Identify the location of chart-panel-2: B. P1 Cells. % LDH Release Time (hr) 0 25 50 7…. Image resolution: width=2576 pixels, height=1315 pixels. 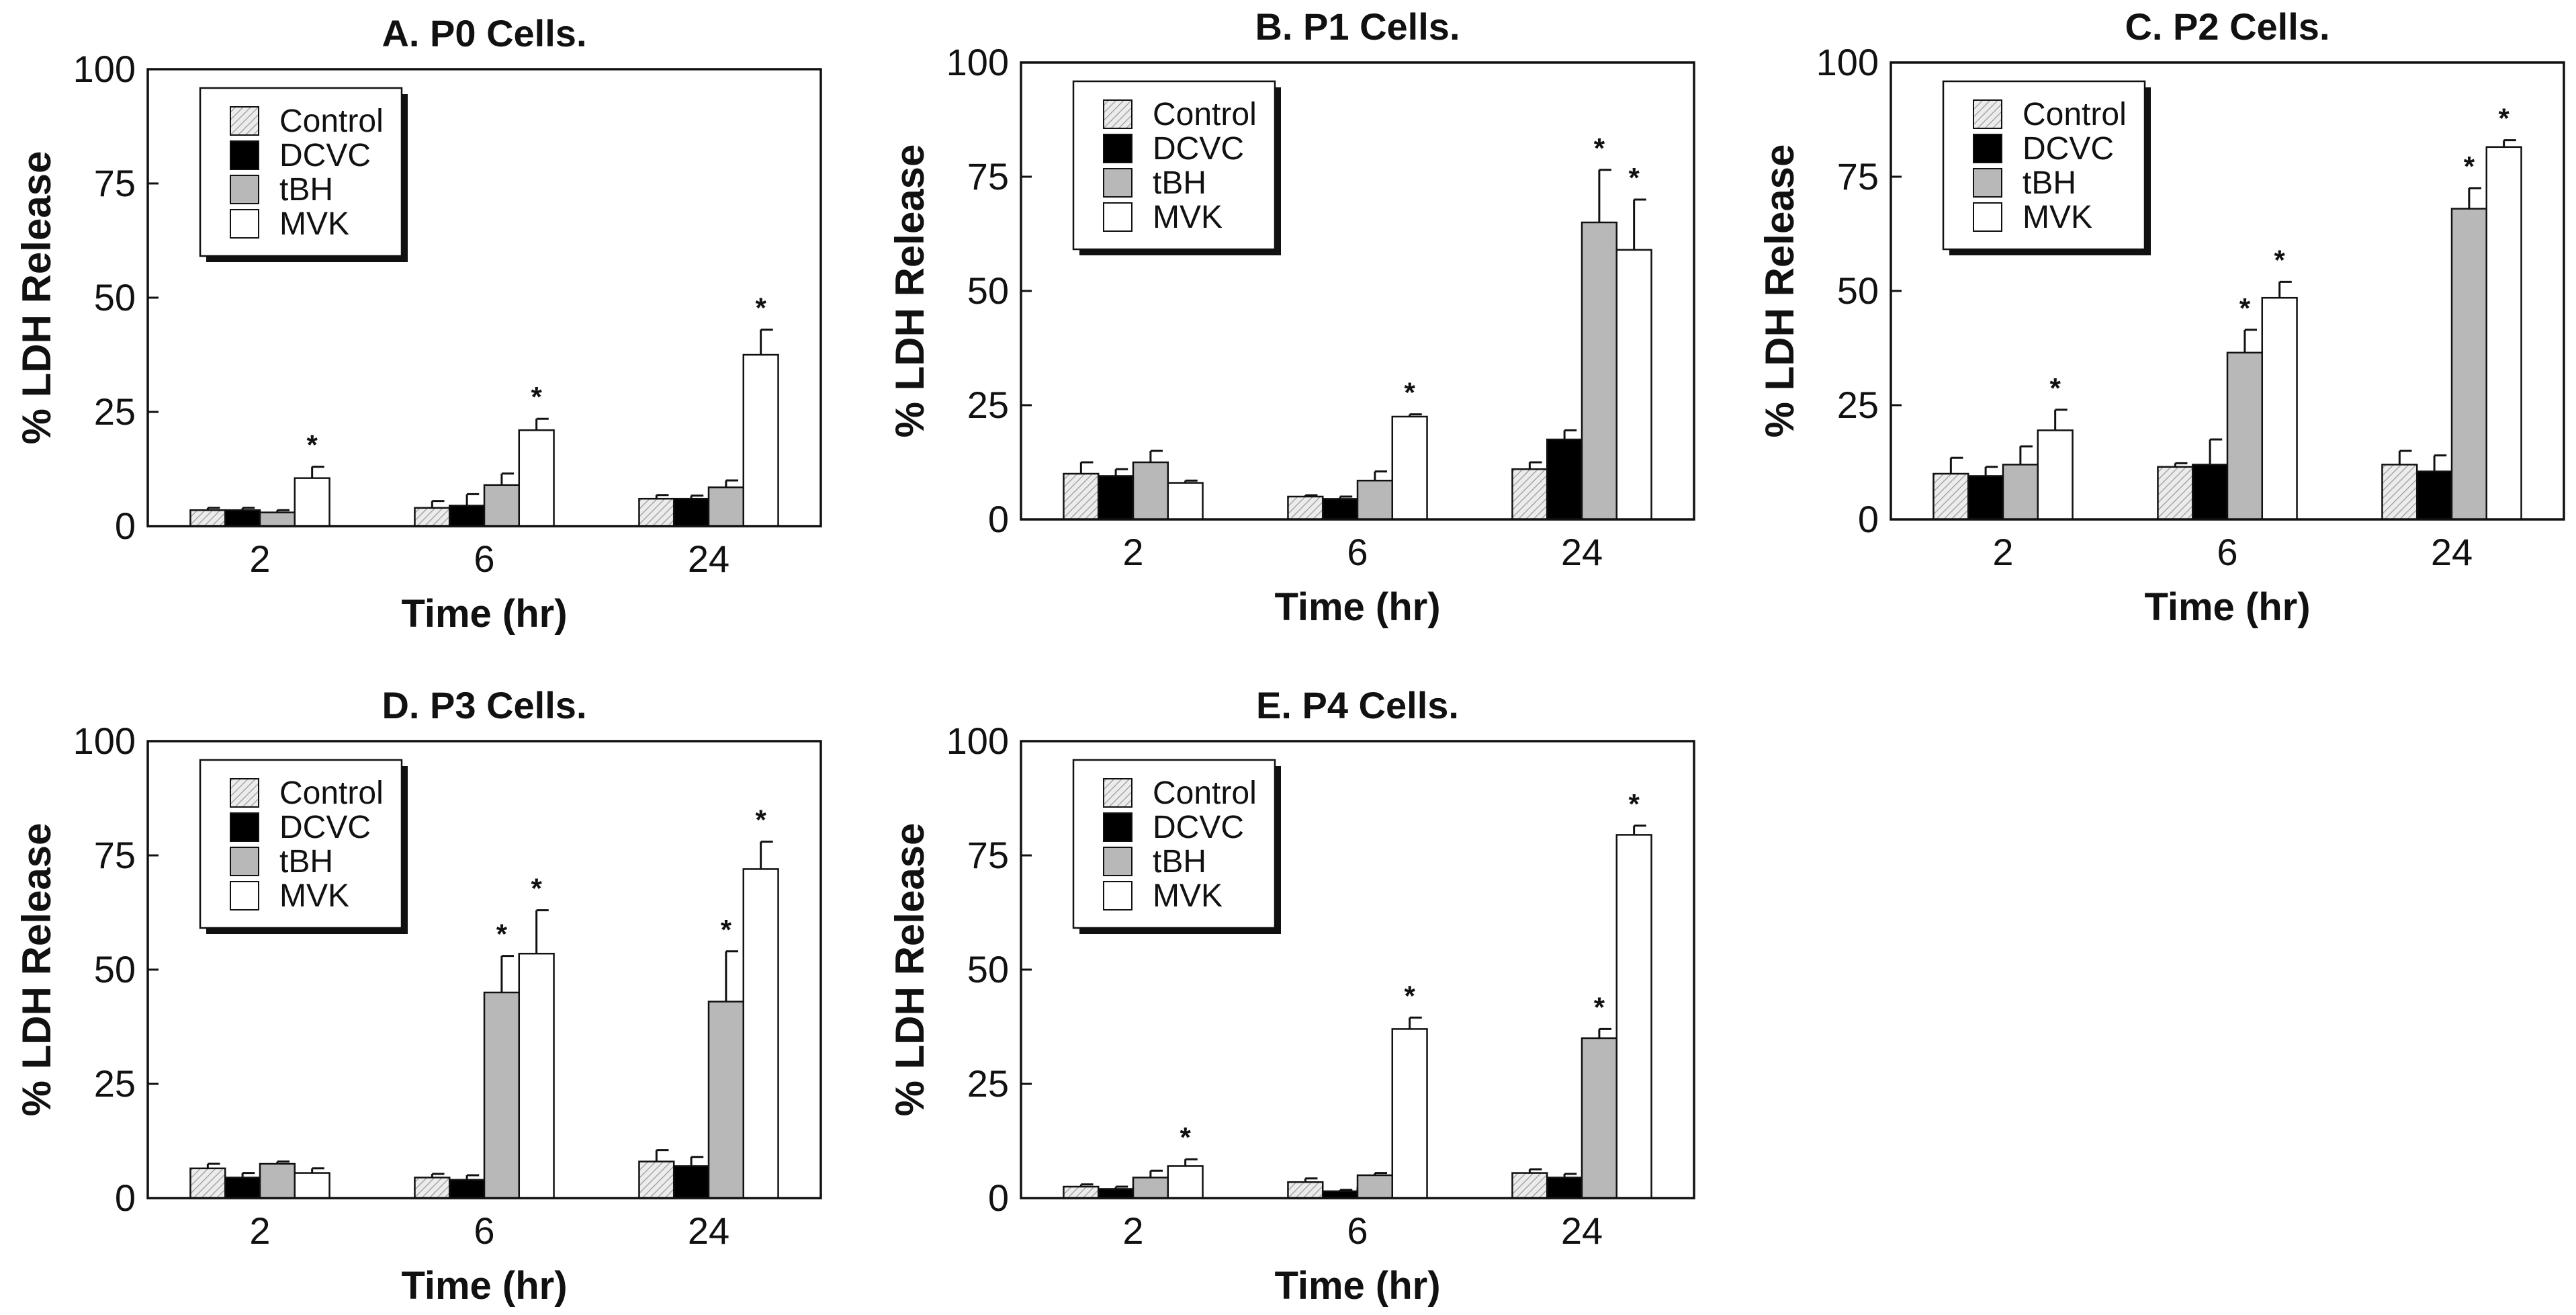
(1291, 317).